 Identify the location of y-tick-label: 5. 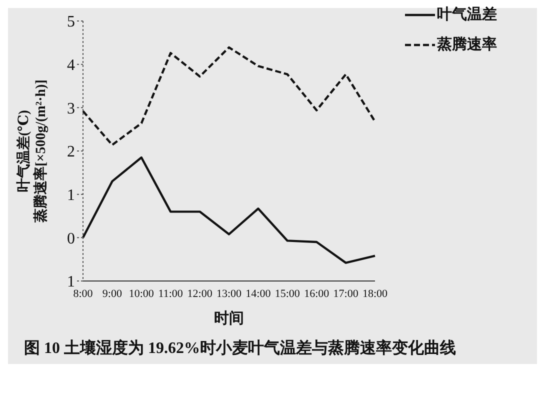
(71, 22).